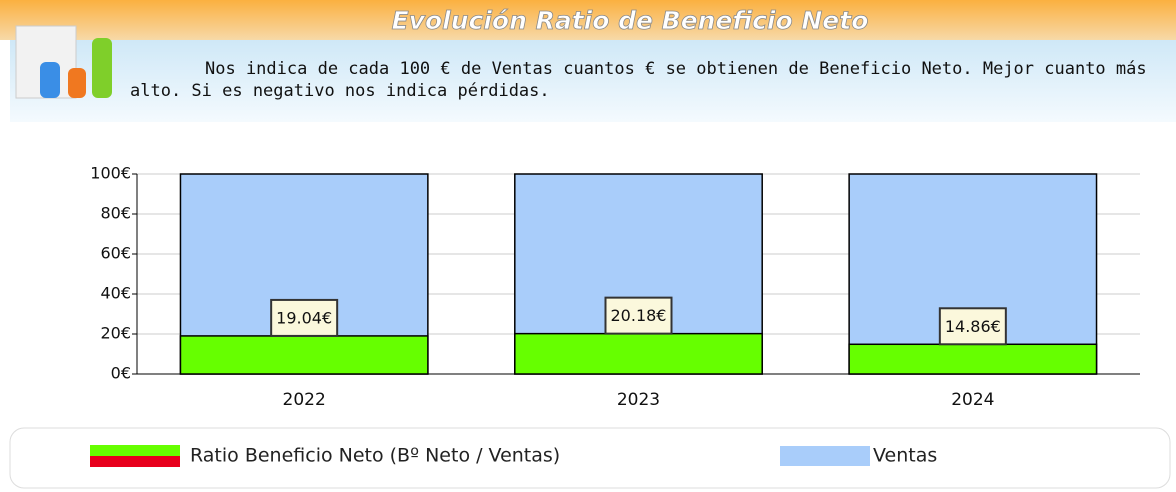 Image resolution: width=1176 pixels, height=492 pixels. I want to click on x-tick-label: 2024, so click(972, 400).